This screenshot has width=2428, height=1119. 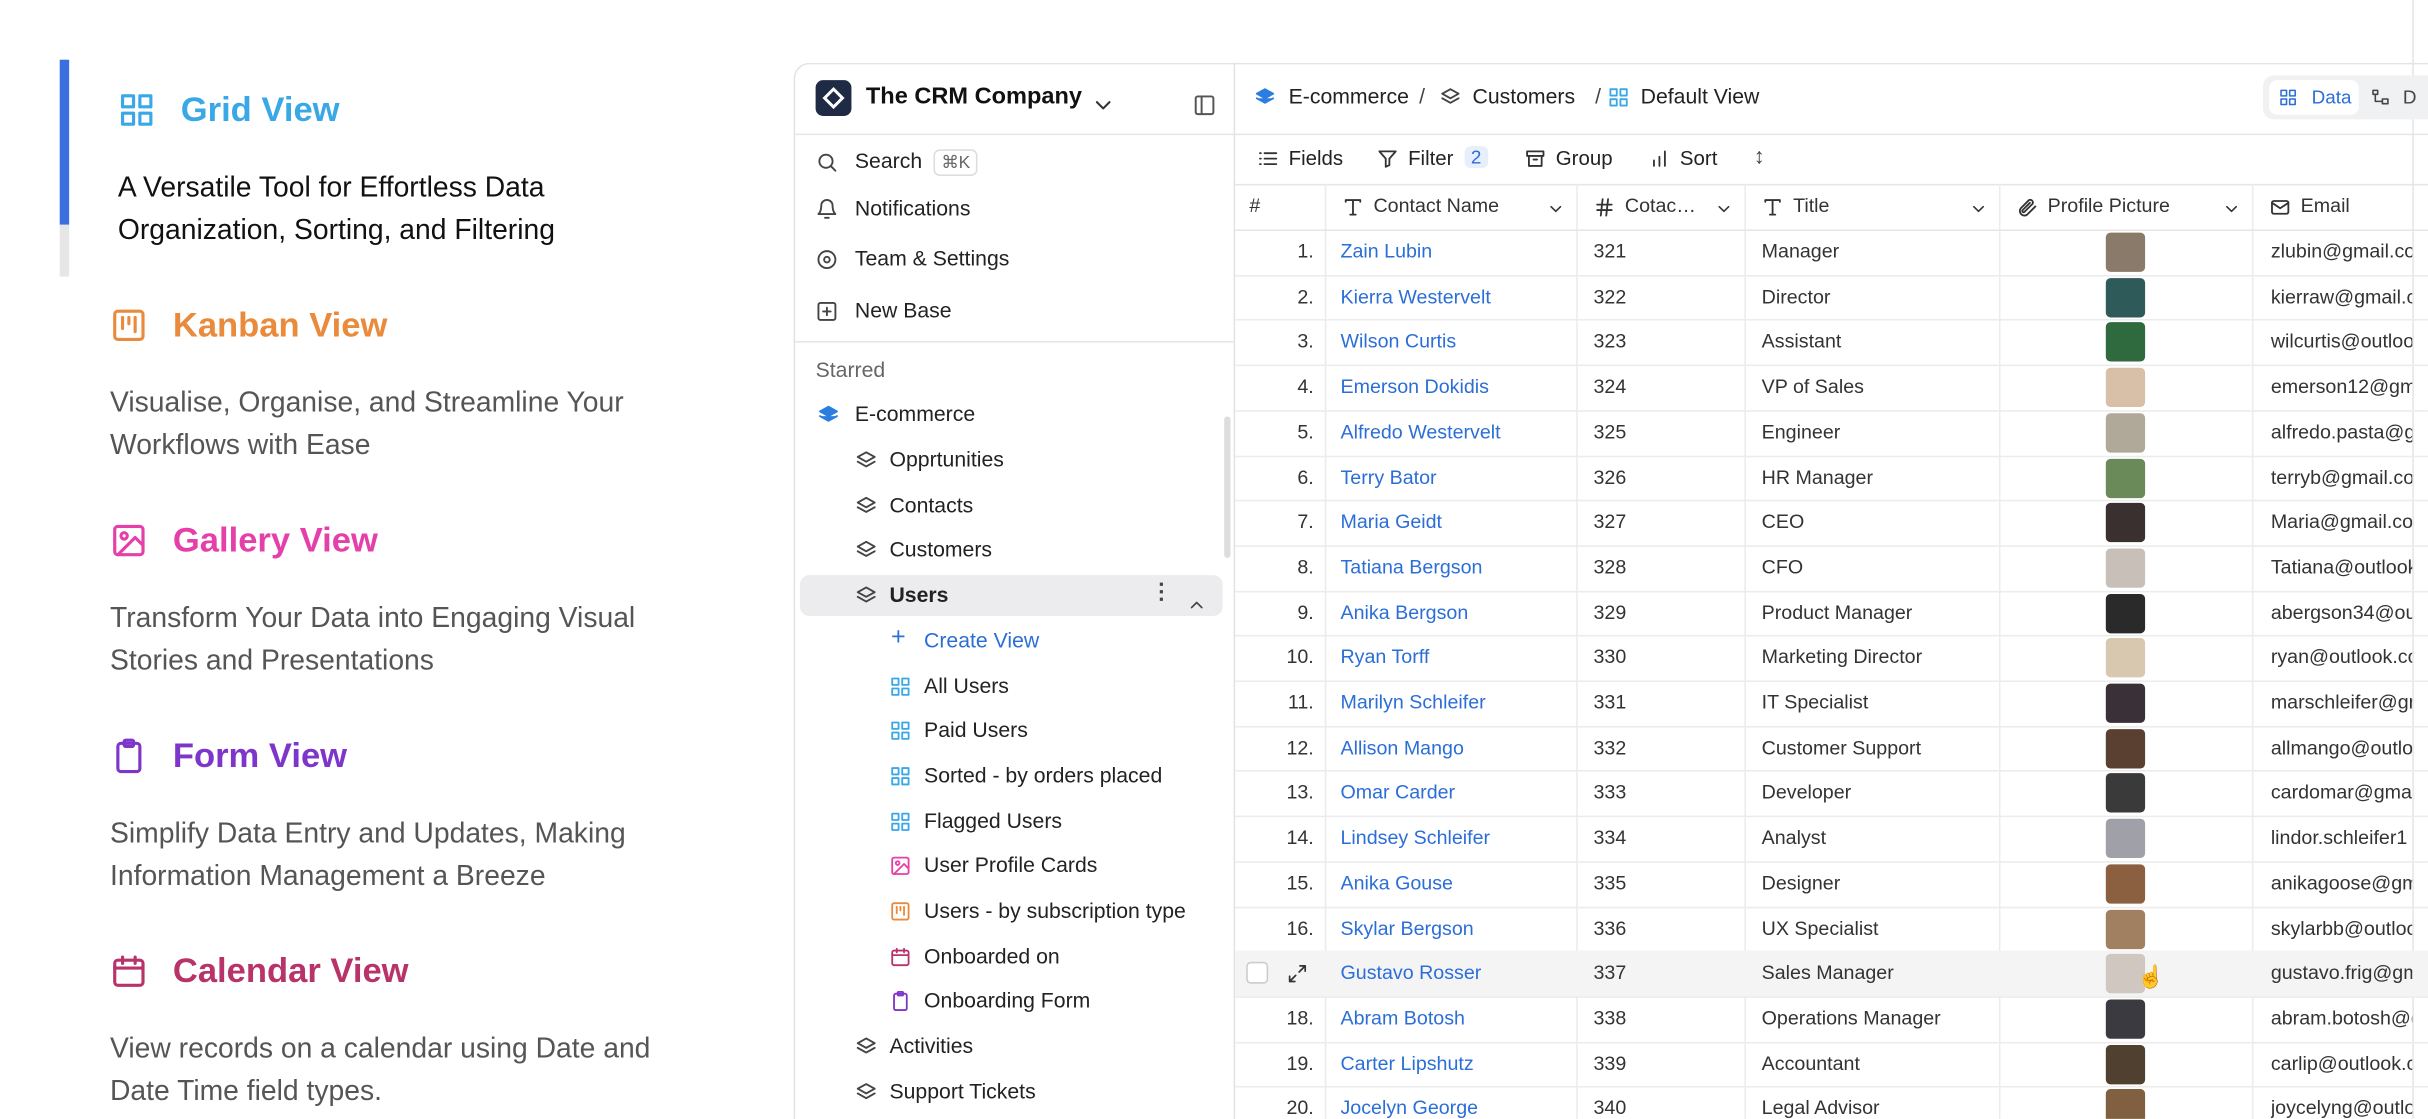 What do you see at coordinates (1801, 882) in the screenshot?
I see `title: Designer` at bounding box center [1801, 882].